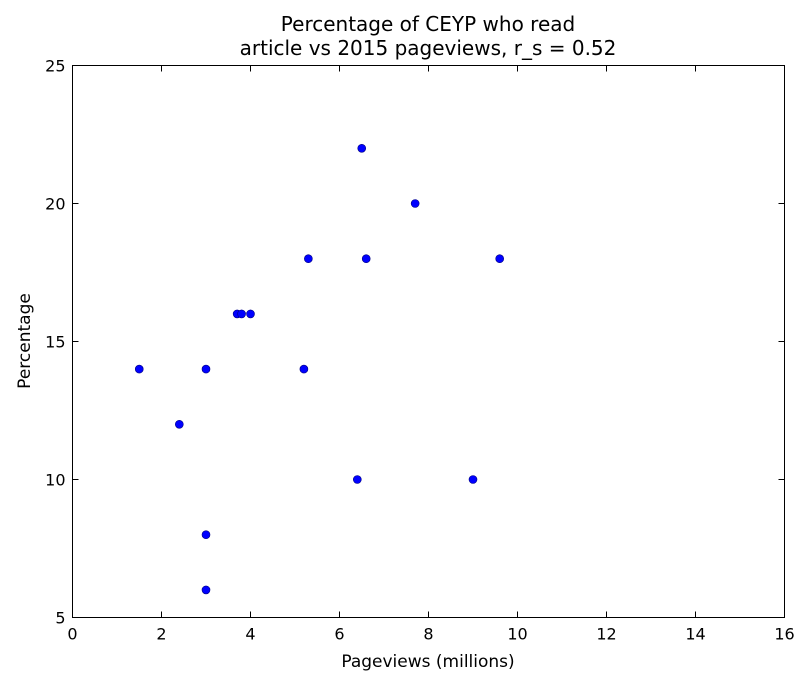  Describe the element at coordinates (161, 634) in the screenshot. I see `x-tick-label: 2` at that location.